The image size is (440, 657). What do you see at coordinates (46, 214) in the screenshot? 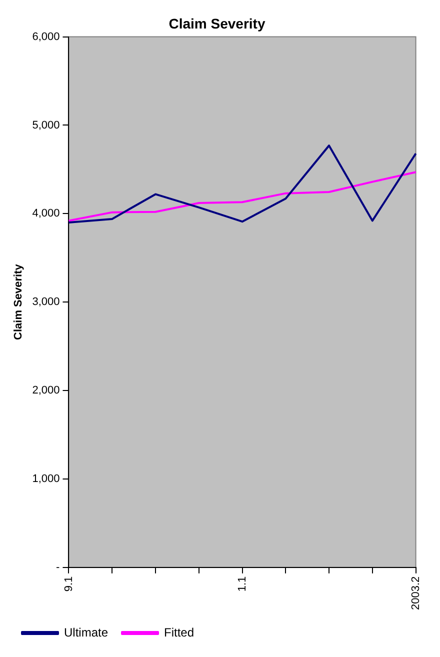
I see `y-tick-label: 4,000` at bounding box center [46, 214].